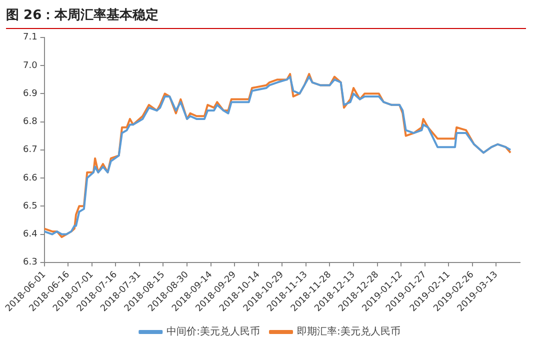 The image size is (550, 353). What do you see at coordinates (30, 37) in the screenshot?
I see `y-tick-label: 7.1` at bounding box center [30, 37].